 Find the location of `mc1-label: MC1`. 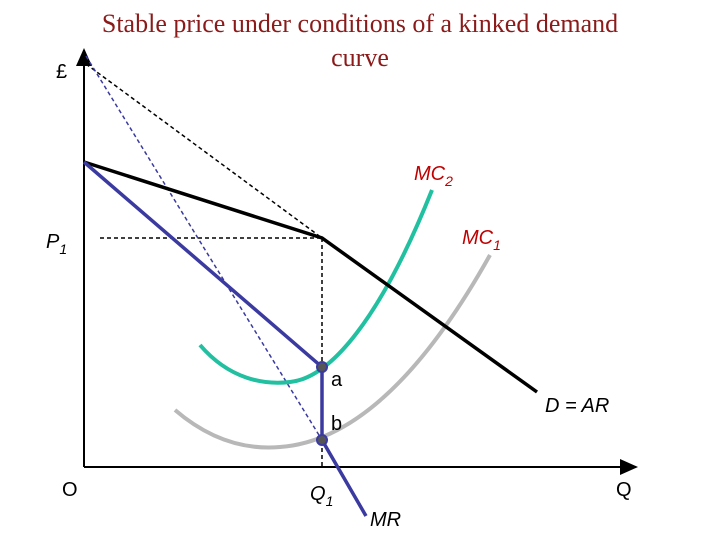

mc1-label: MC1 is located at coordinates (481, 240).